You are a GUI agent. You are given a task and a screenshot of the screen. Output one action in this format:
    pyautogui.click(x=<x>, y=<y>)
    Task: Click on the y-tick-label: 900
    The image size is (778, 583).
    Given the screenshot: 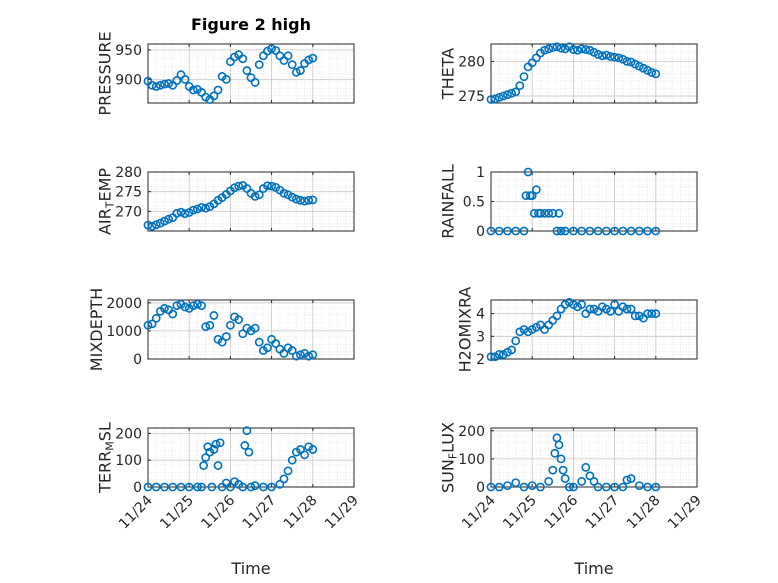 What is the action you would take?
    pyautogui.click(x=128, y=80)
    